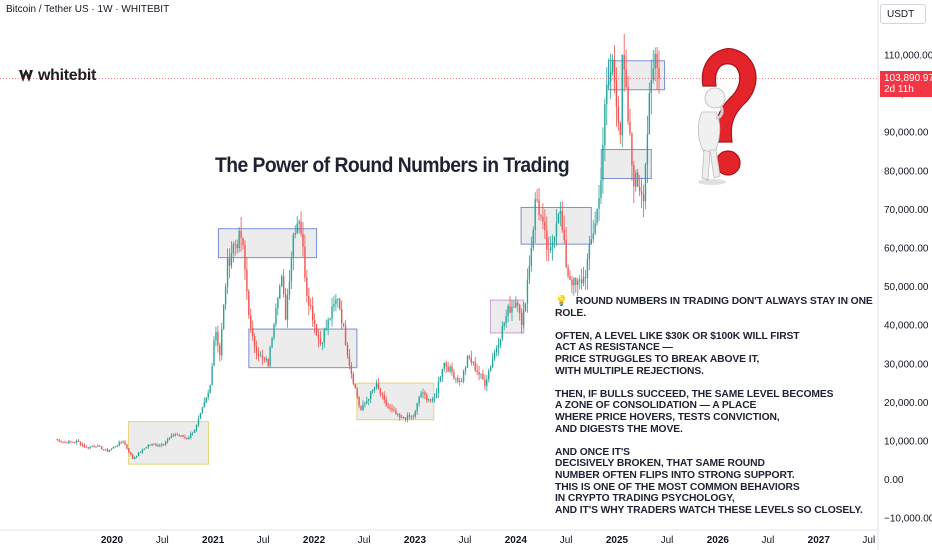  I want to click on annotation-line: IN CRYPTO TRADING PSYCHOLOGY,, so click(645, 499).